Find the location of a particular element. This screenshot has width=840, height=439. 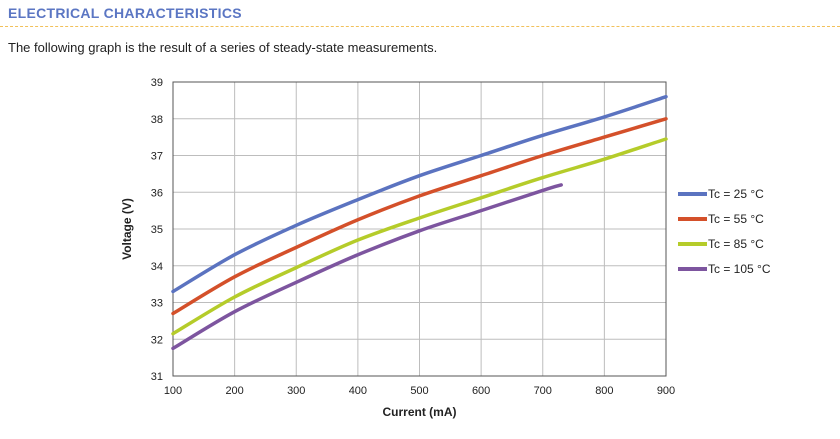

x-tick-labels: 100 200 300 400 500 600 700 800 900 is located at coordinates (419, 391).